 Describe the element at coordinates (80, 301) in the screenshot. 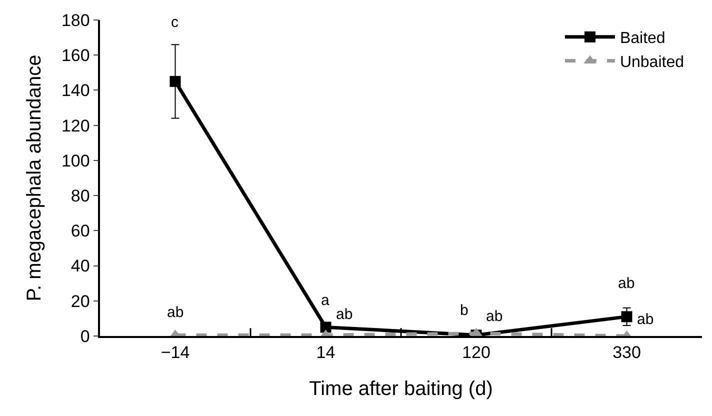

I see `y-tick-label: 20` at that location.